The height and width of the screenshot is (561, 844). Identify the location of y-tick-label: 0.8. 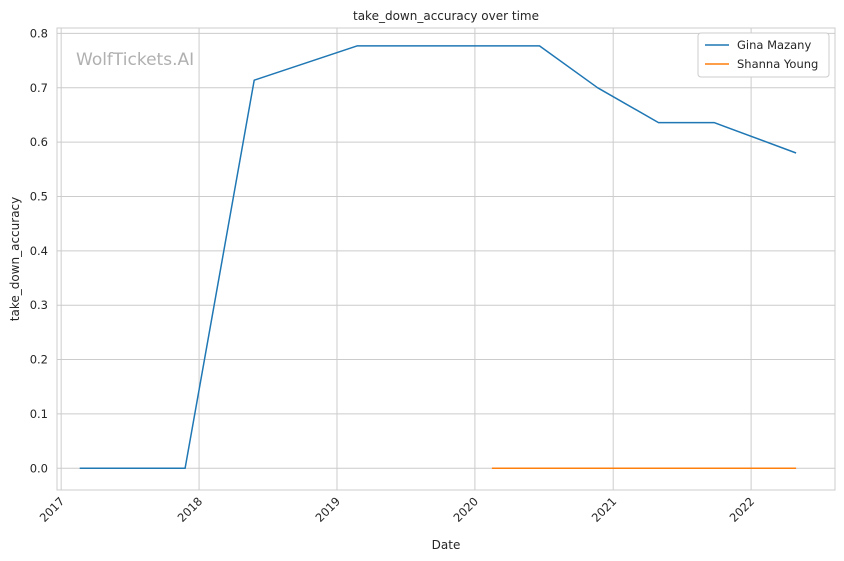
(39, 33).